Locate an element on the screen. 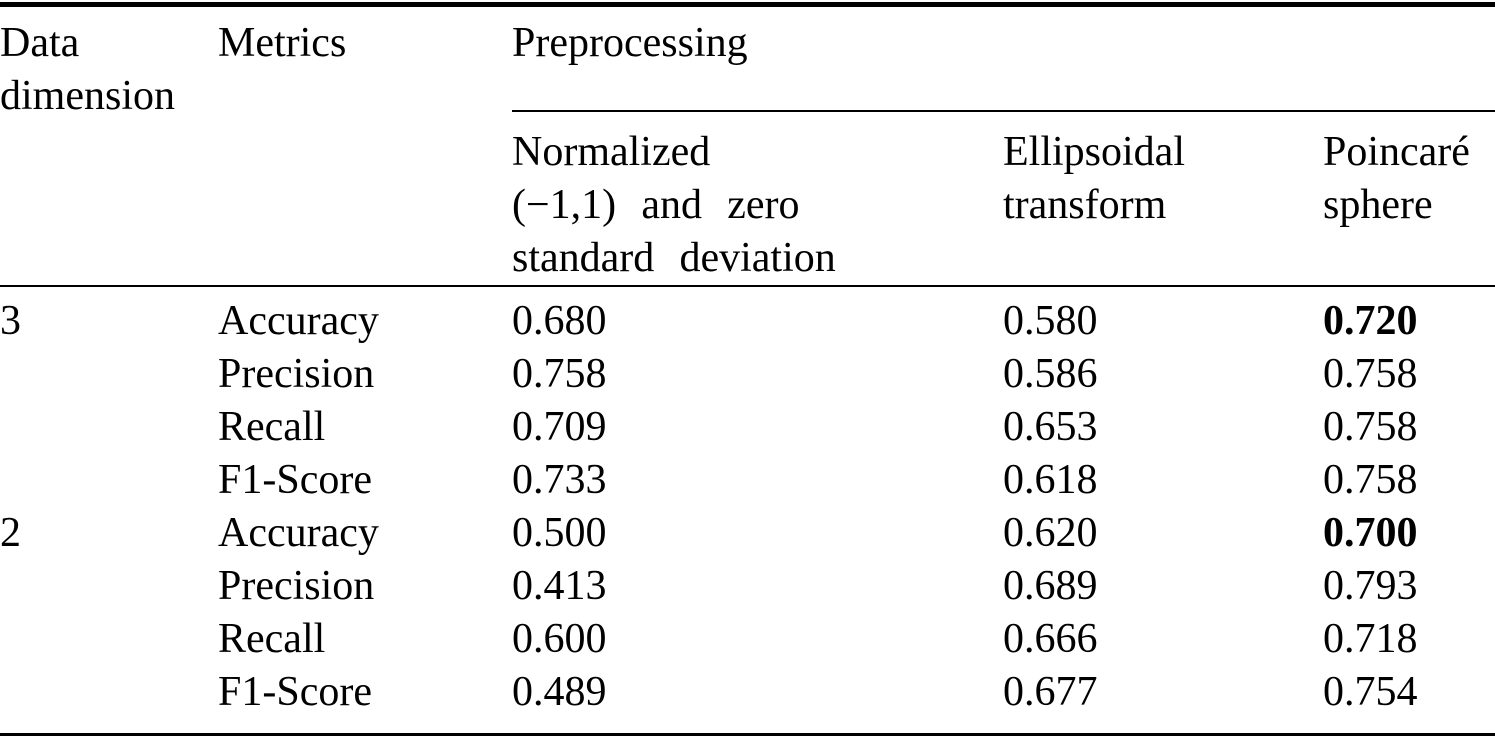  column-header-data-dimension: Data dimension is located at coordinates (107, 145).